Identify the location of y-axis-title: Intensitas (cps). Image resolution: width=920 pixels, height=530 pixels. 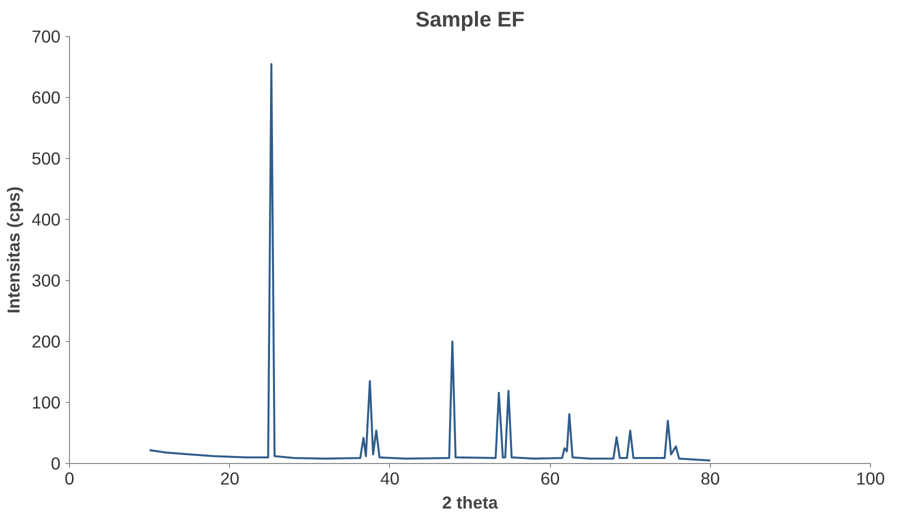
(14, 250).